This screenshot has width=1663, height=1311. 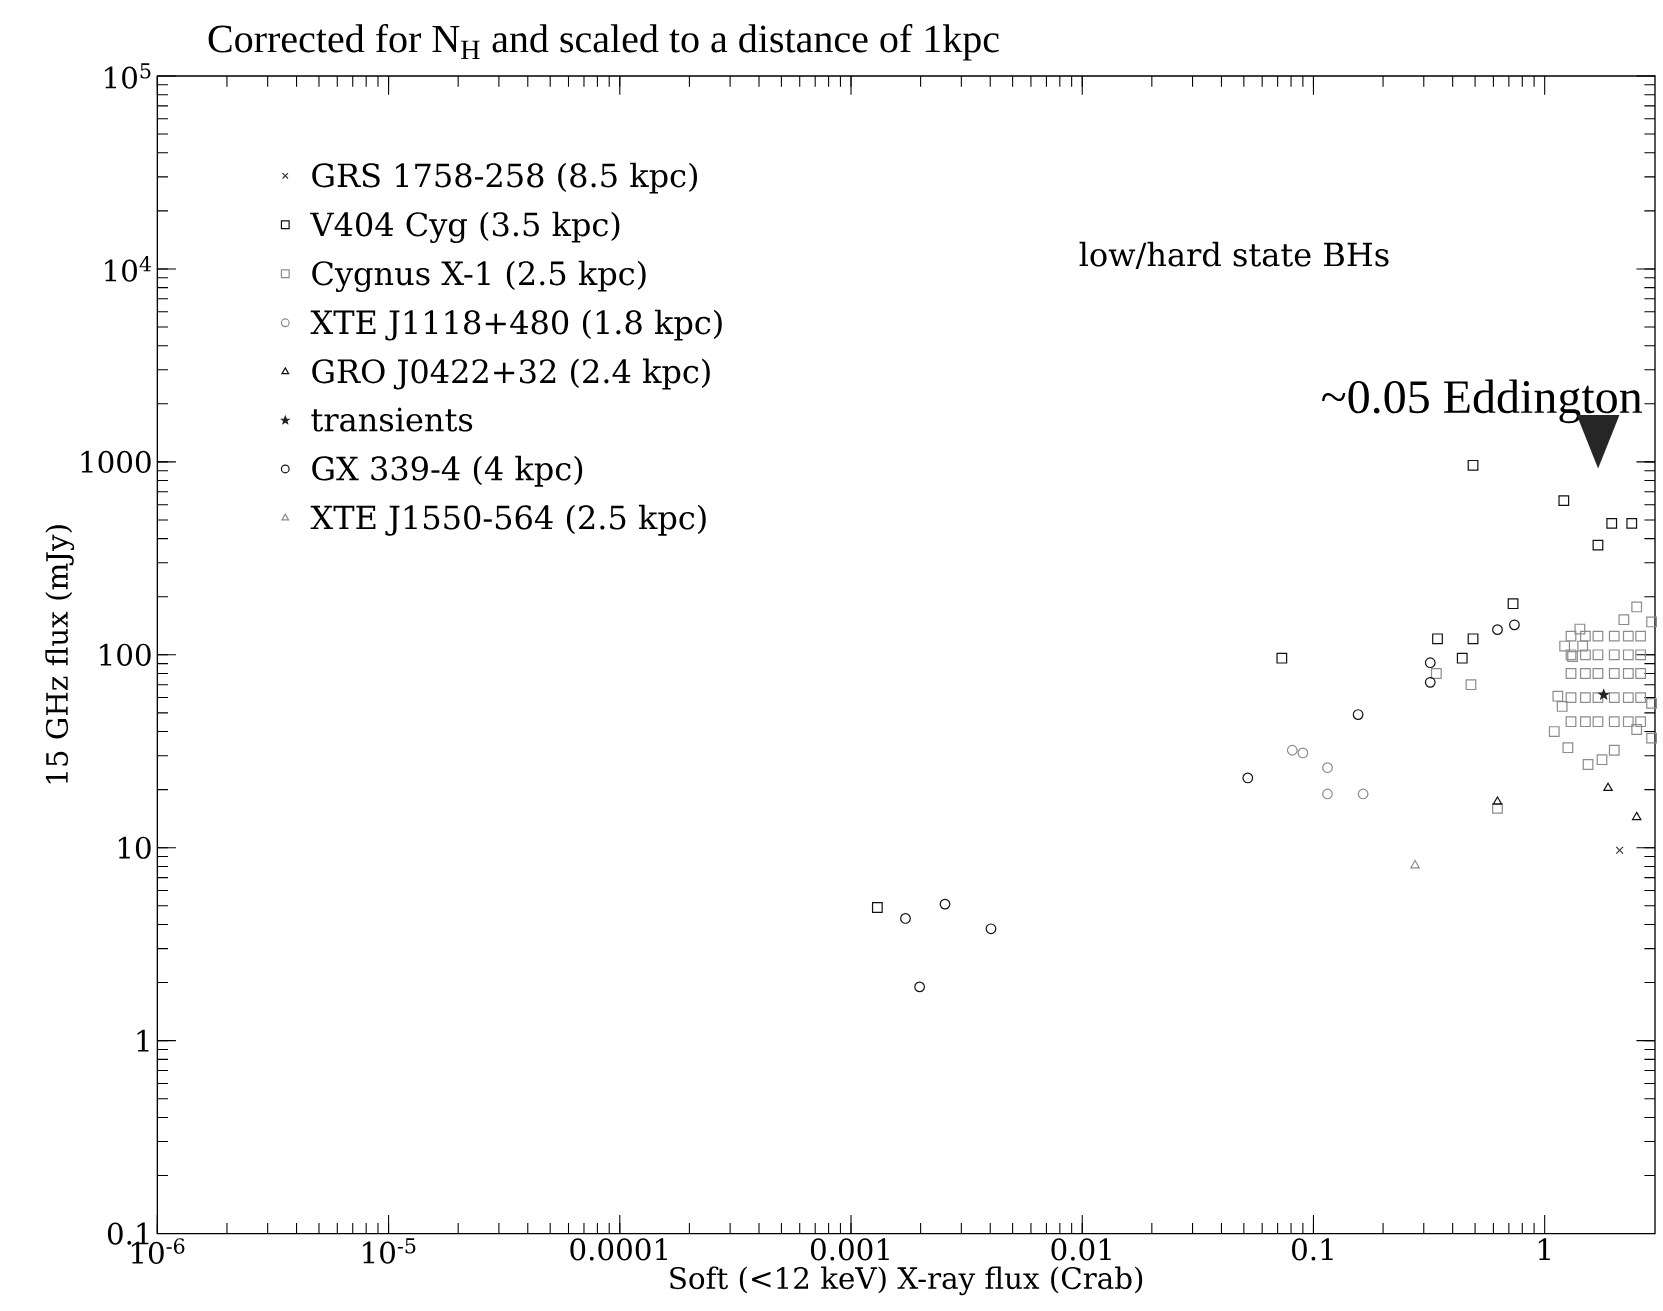 I want to click on y-tick-label: 10$^{4}$, so click(x=128, y=269).